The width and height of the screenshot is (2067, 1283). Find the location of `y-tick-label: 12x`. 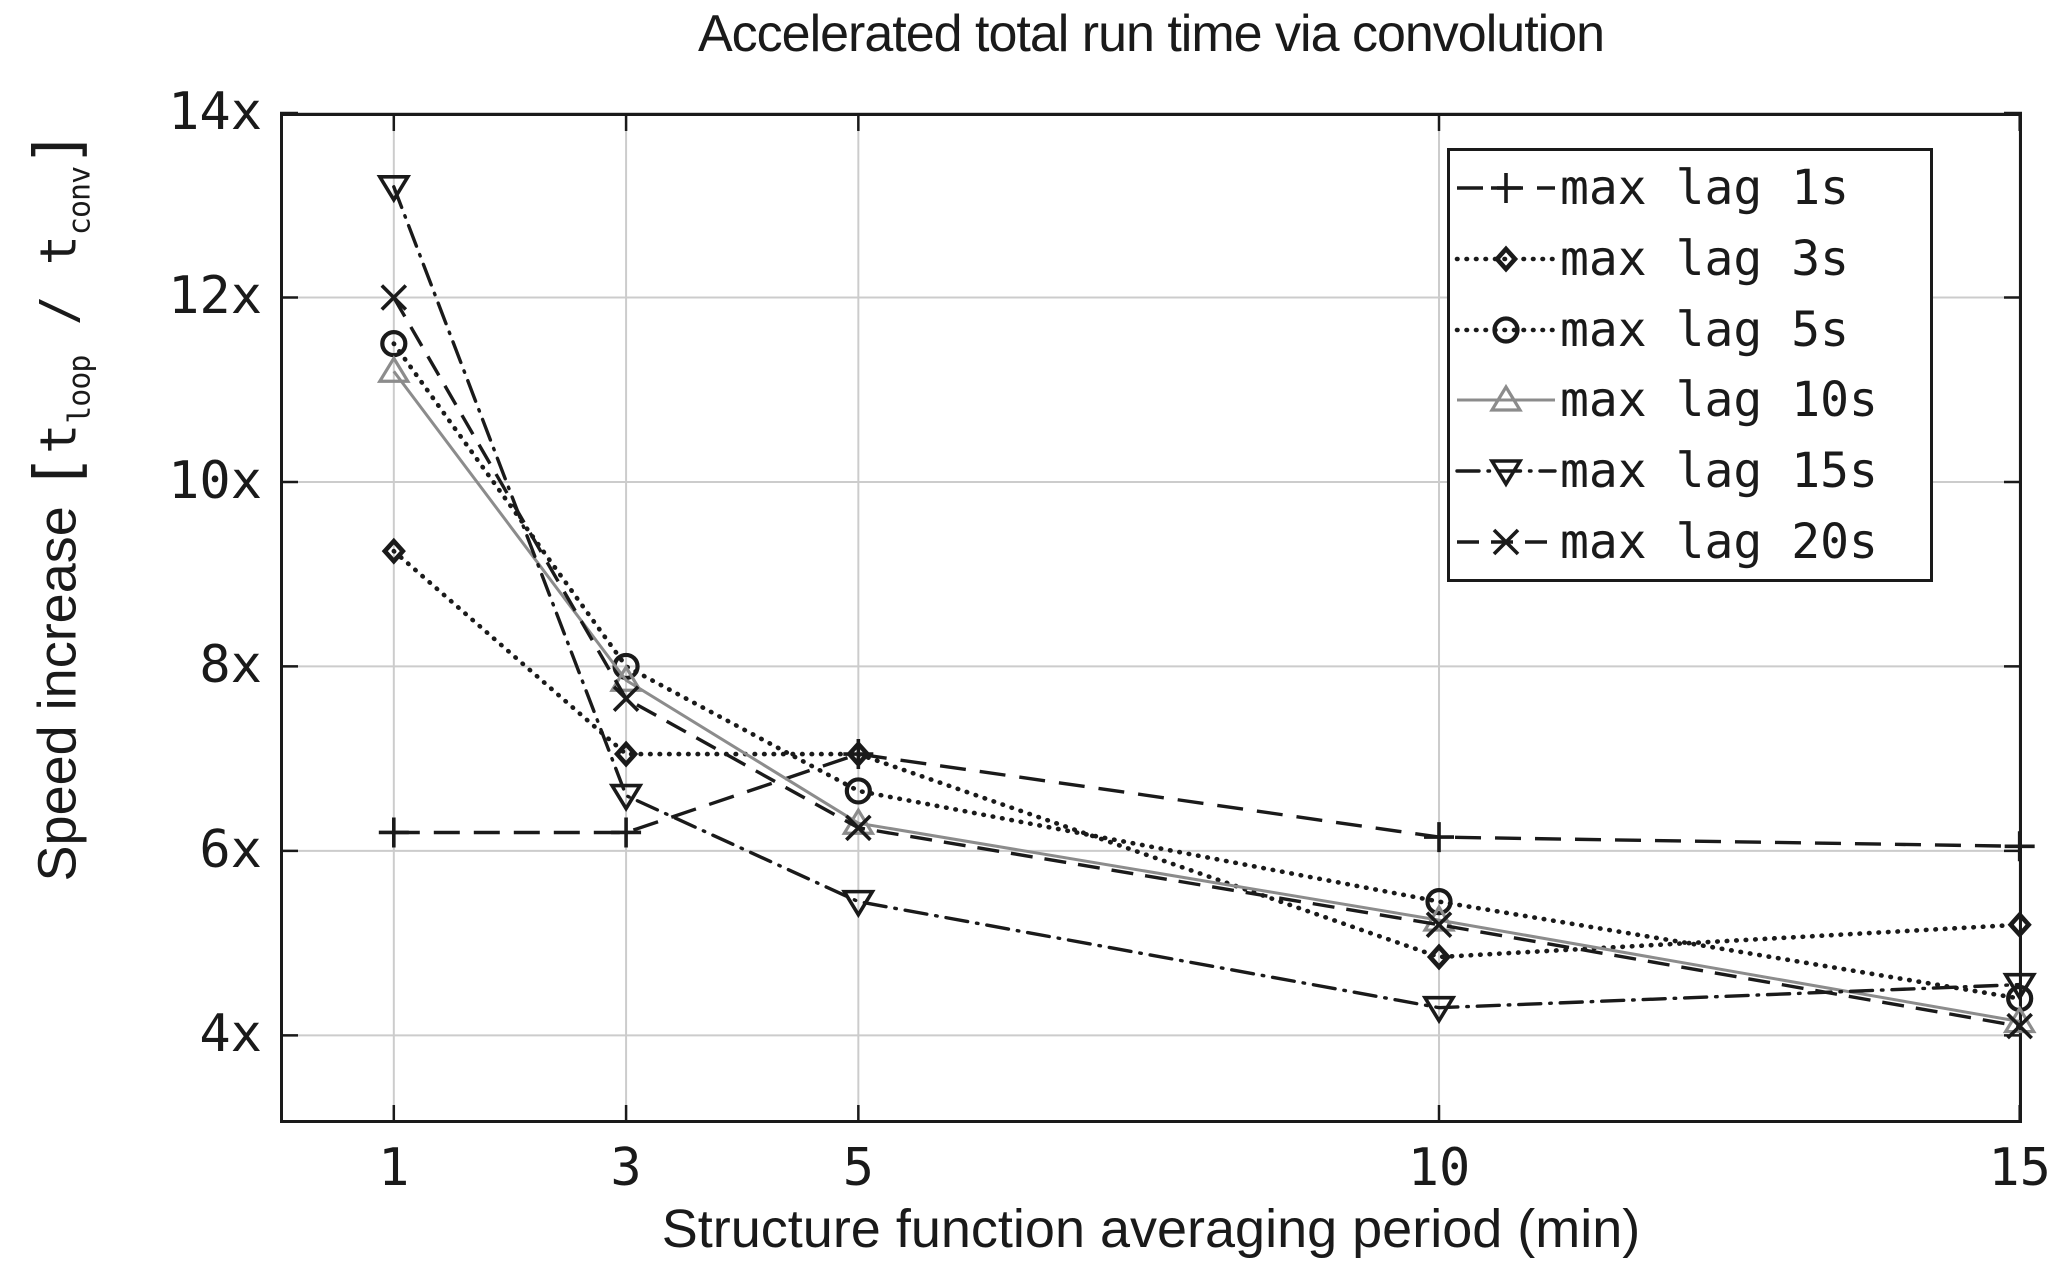

y-tick-label: 12x is located at coordinates (215, 296).